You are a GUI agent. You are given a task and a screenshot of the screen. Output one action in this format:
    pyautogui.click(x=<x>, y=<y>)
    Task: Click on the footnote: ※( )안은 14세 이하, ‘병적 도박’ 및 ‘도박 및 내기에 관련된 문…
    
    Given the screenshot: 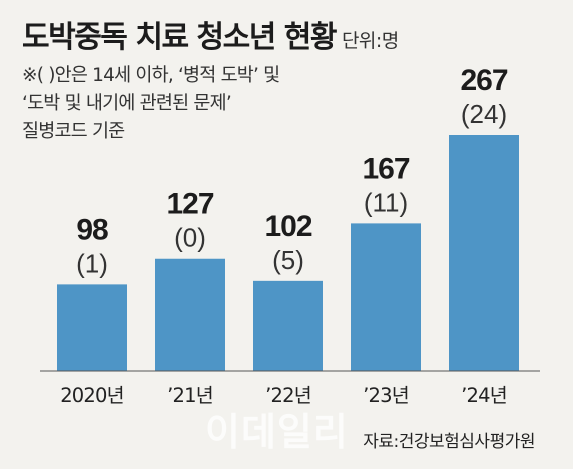 What is the action you would take?
    pyautogui.click(x=151, y=104)
    